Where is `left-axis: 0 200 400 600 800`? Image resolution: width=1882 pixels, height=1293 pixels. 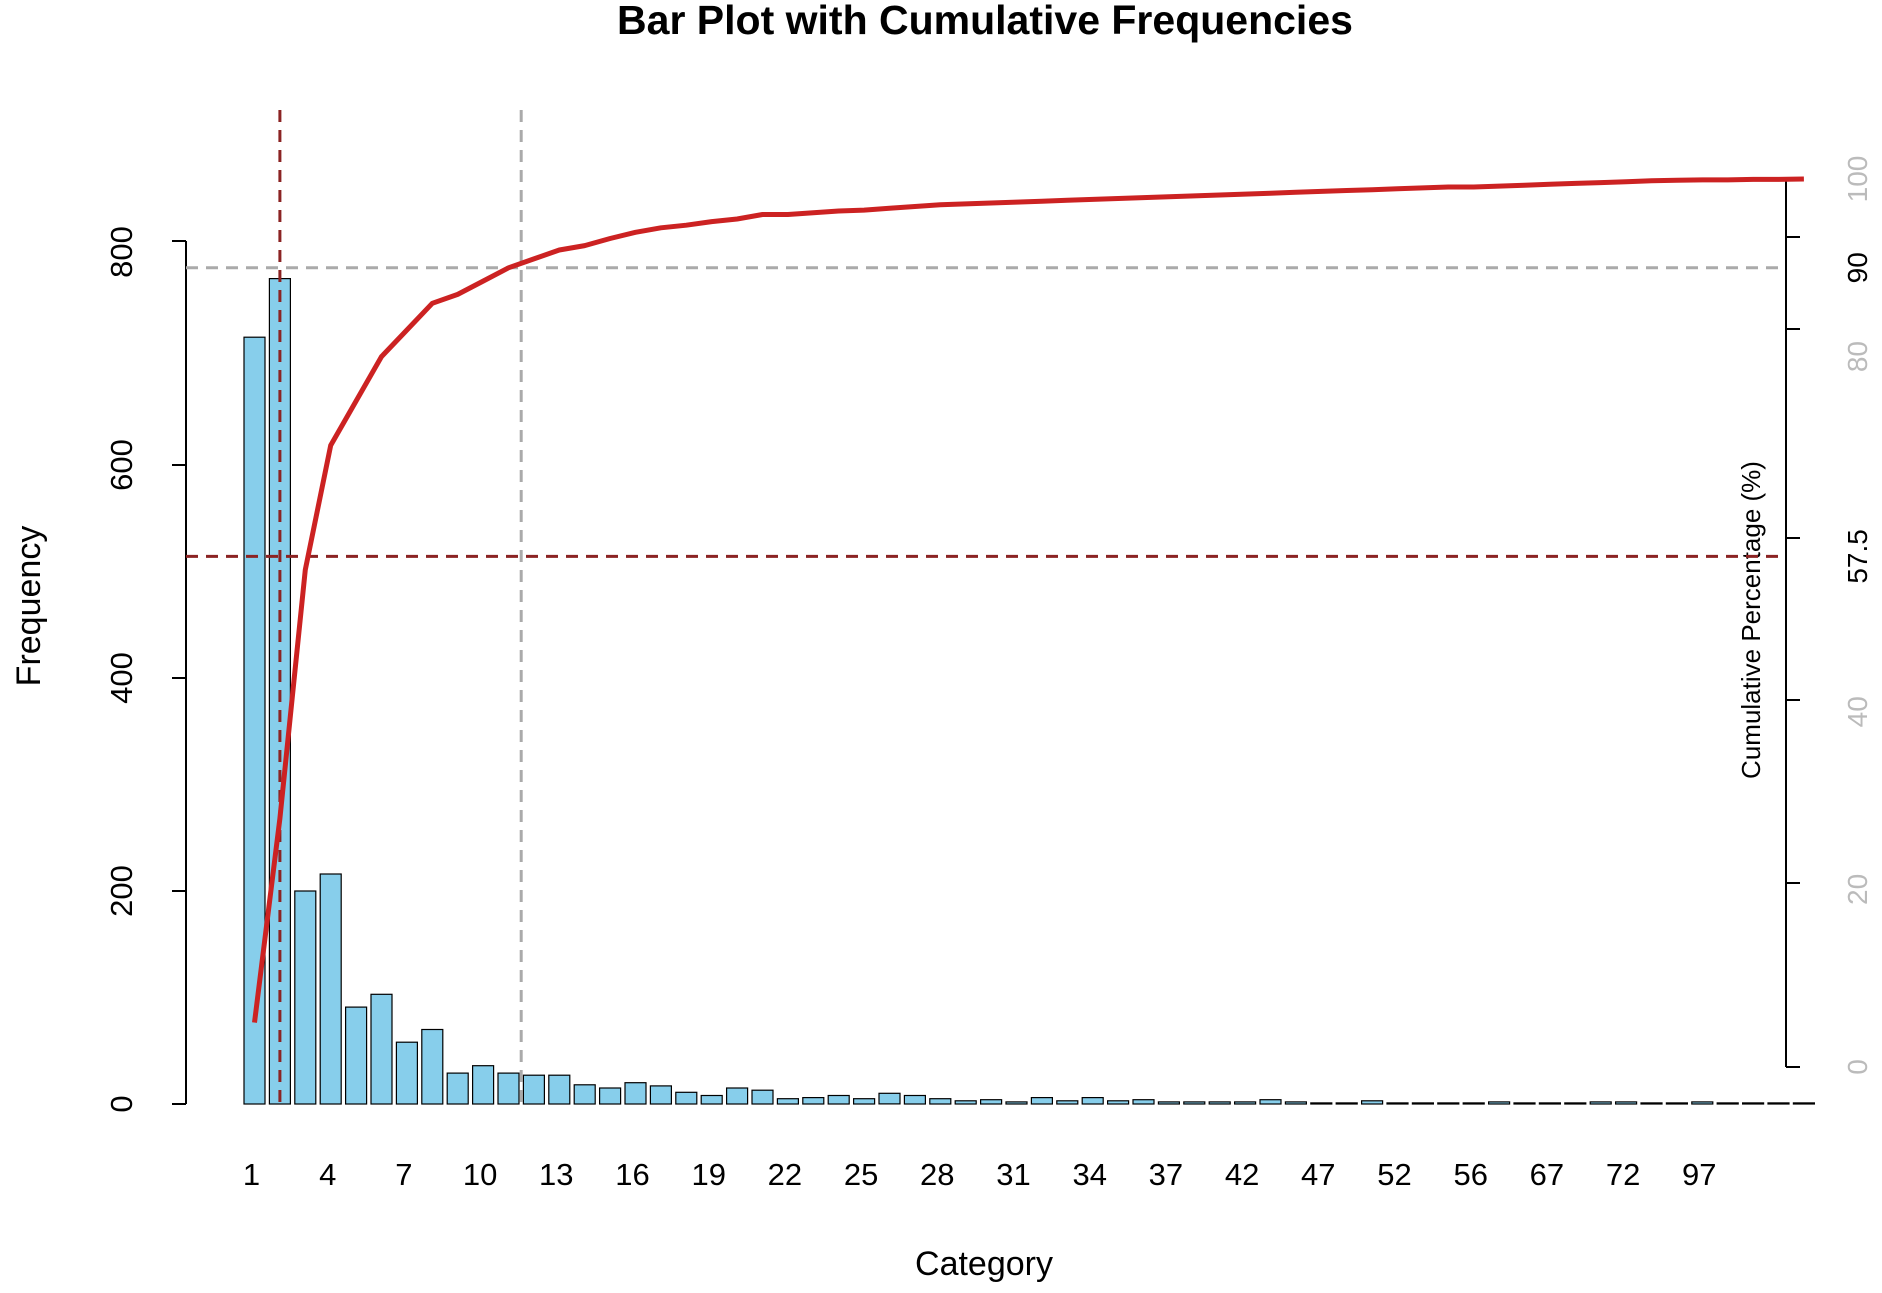
left-axis: 0 200 400 600 800 is located at coordinates (145, 669).